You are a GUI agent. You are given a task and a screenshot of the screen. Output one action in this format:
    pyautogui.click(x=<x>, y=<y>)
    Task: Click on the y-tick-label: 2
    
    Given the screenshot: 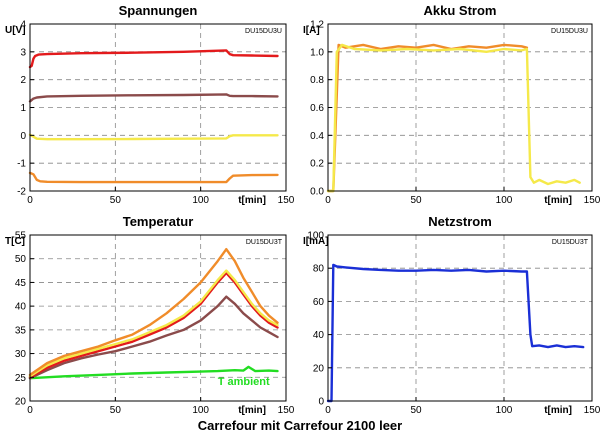 What is the action you would take?
    pyautogui.click(x=23, y=80)
    